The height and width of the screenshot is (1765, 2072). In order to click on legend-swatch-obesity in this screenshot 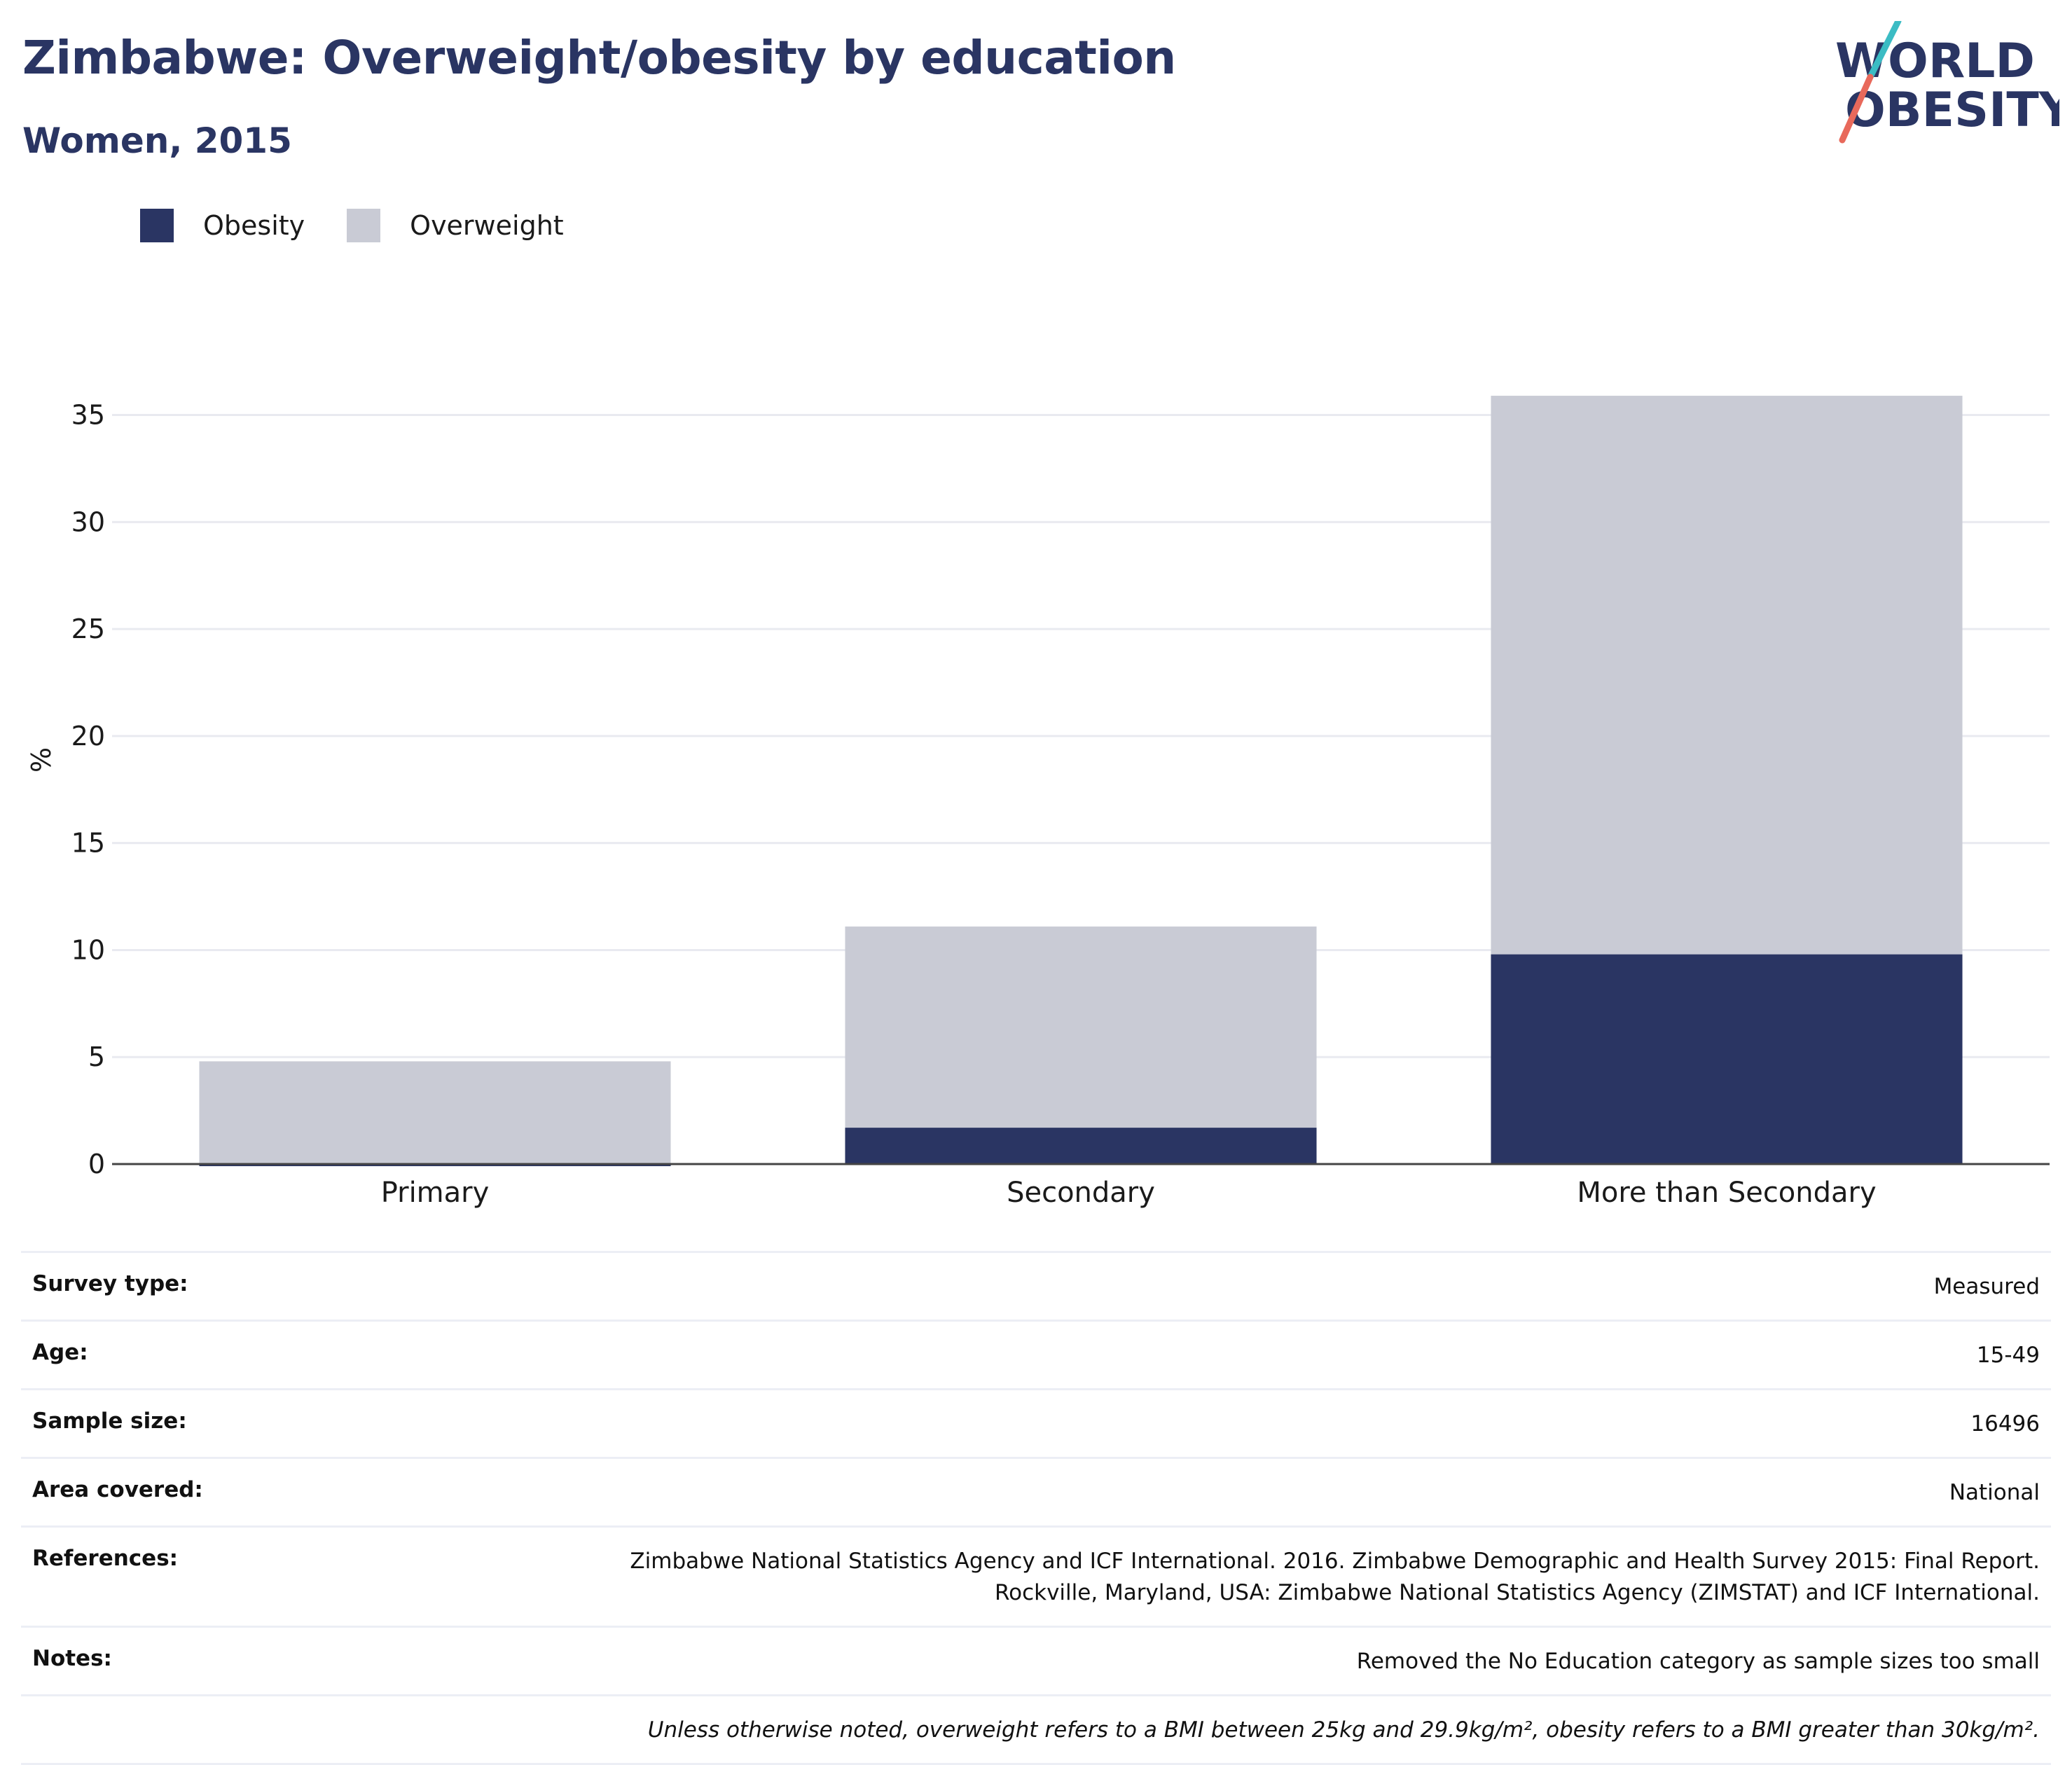, I will do `click(157, 225)`.